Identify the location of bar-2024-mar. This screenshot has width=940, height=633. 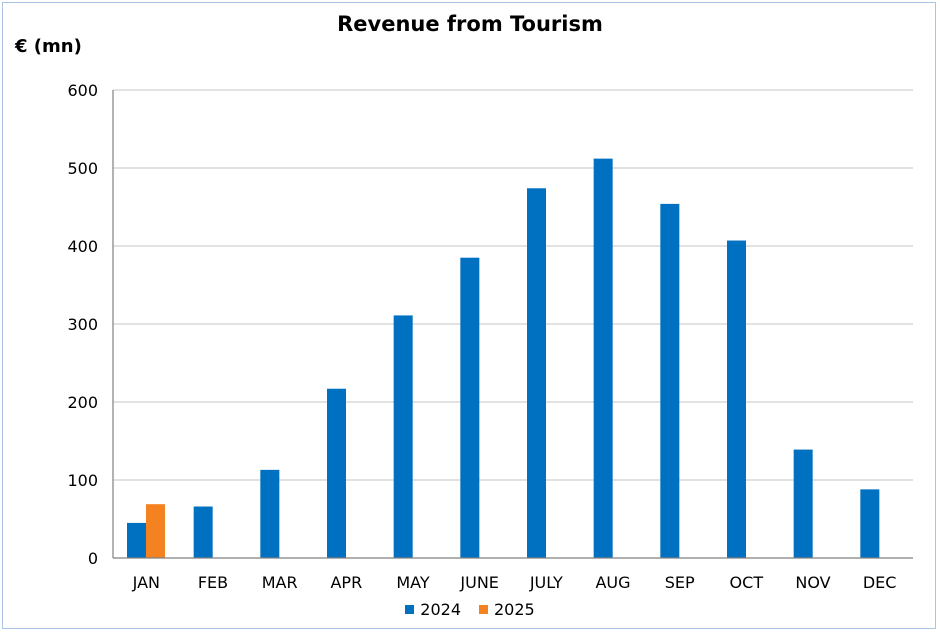
(270, 513).